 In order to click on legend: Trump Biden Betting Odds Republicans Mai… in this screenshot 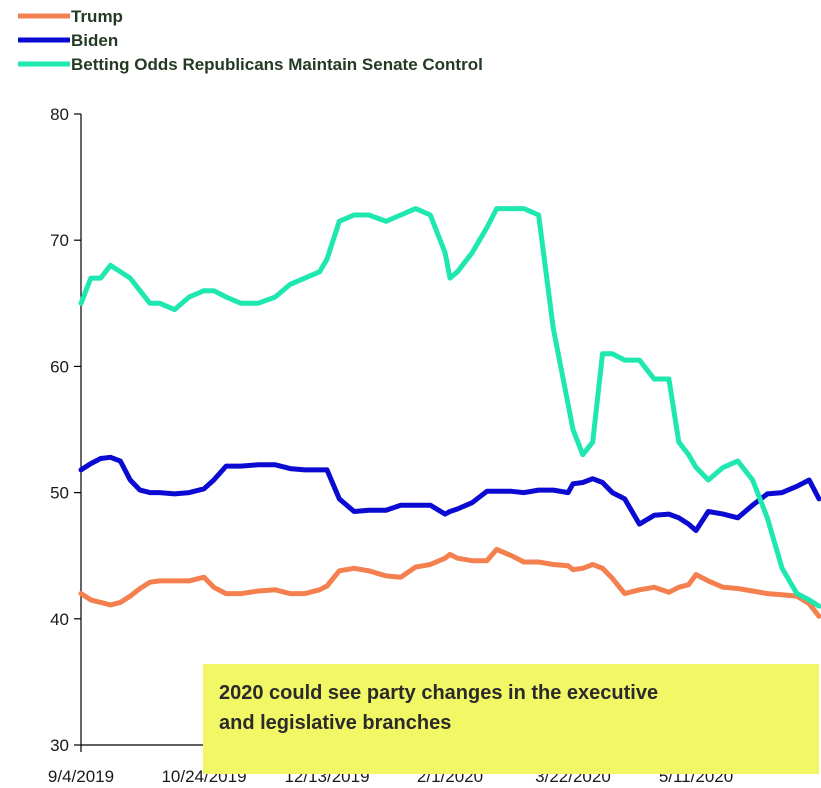, I will do `click(250, 40)`.